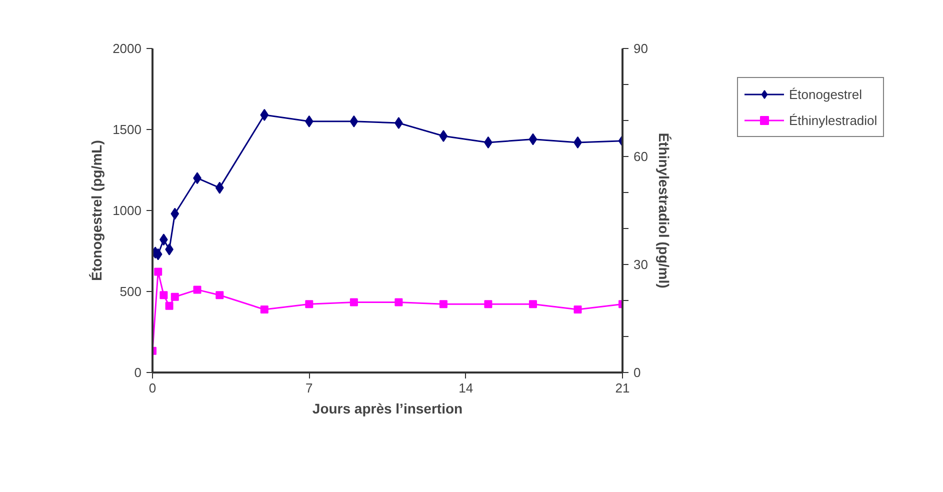 This screenshot has height=492, width=943. I want to click on y-axis-title: Étonogestrel (pg/mL), so click(96, 210).